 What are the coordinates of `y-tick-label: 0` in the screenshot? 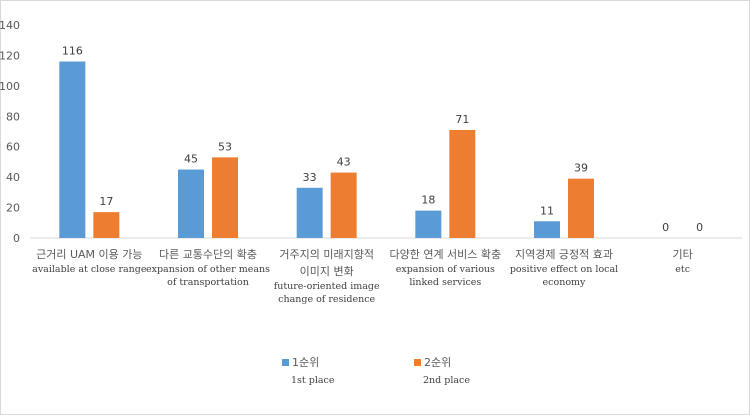 It's located at (16, 238).